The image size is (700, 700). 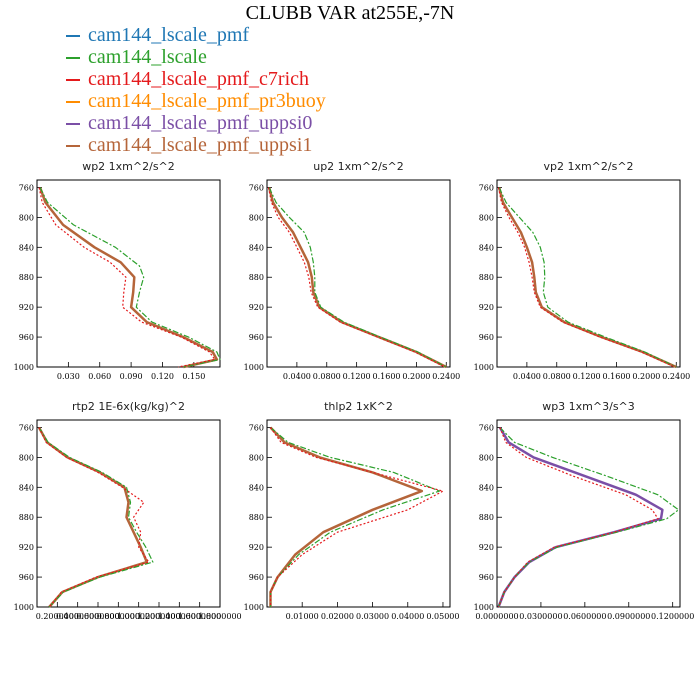 I want to click on legend-item: cam144_lscale, so click(x=196, y=57).